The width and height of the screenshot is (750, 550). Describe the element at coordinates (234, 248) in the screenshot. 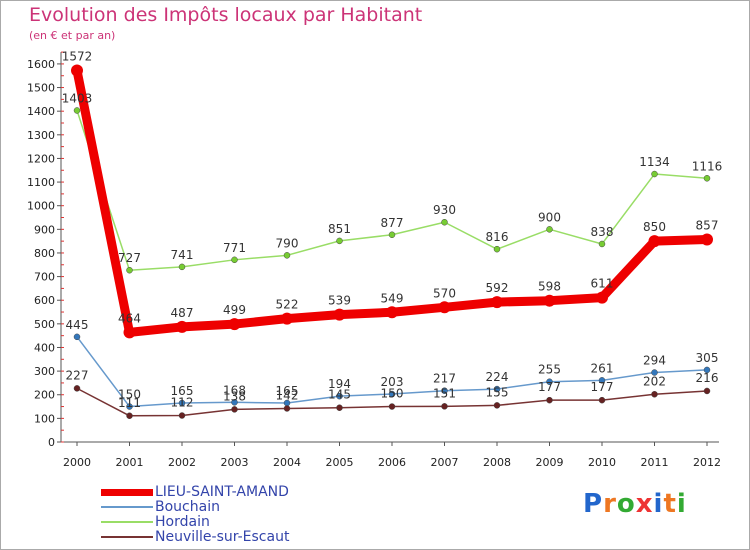

I see `data-label-hordain: 771` at that location.